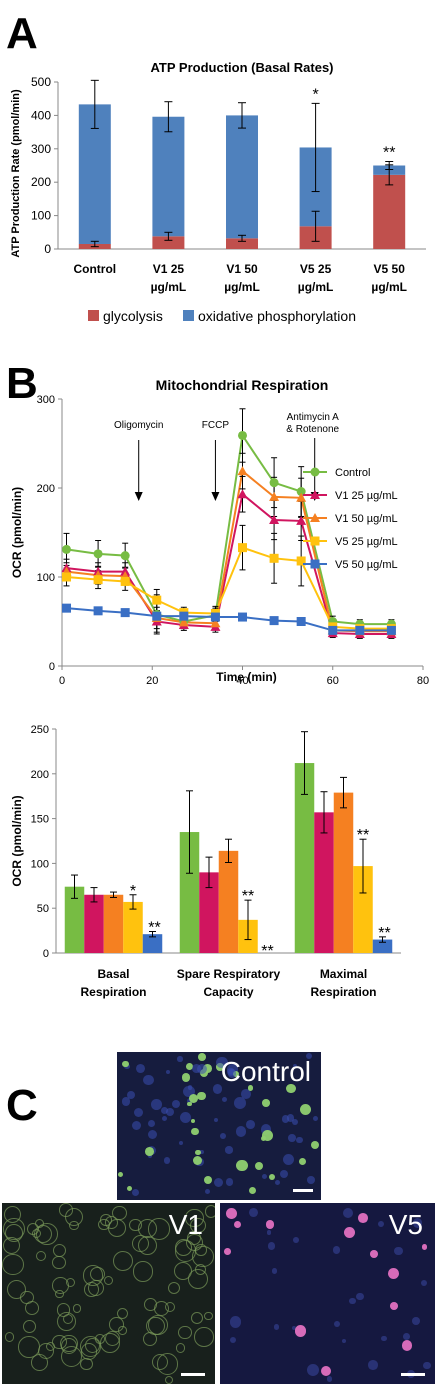  What do you see at coordinates (327, 1293) in the screenshot?
I see `micrograph-v5: V5` at bounding box center [327, 1293].